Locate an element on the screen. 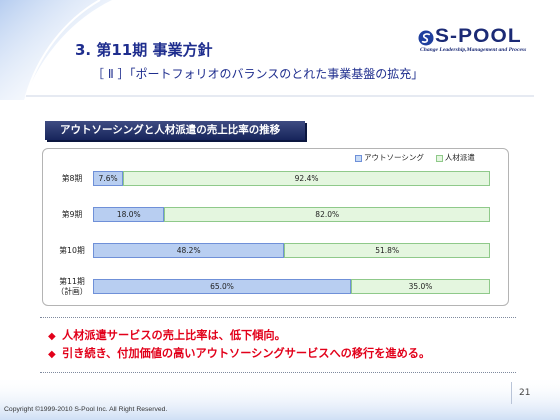  data-label-outsourcing: 48.2% is located at coordinates (188, 250).